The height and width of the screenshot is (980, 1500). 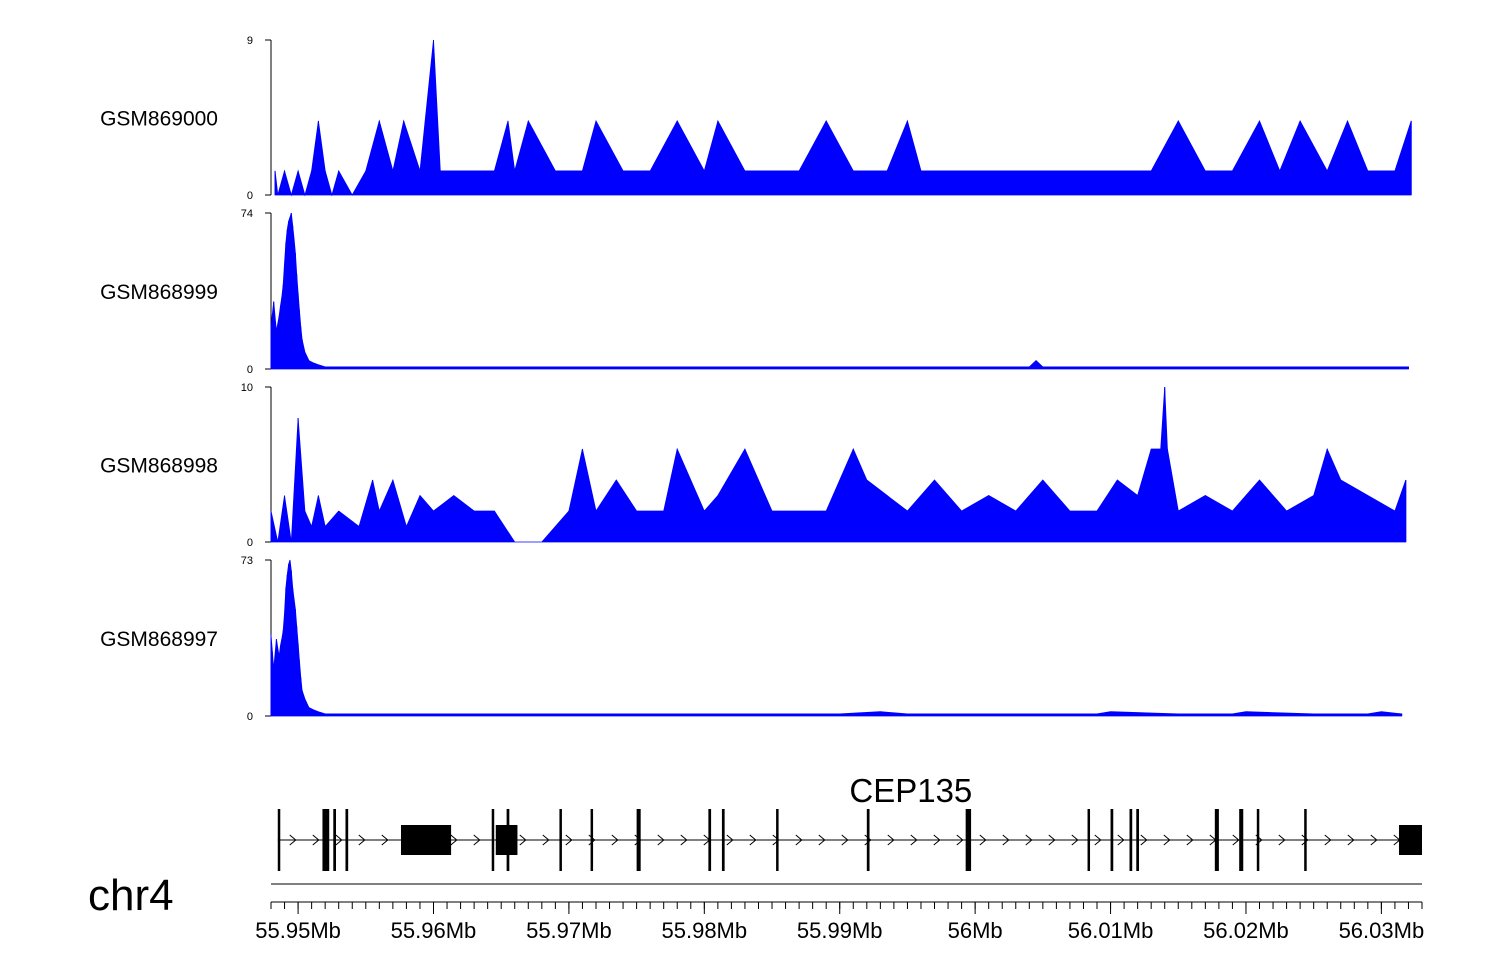 What do you see at coordinates (849, 840) in the screenshot?
I see `gene-model` at bounding box center [849, 840].